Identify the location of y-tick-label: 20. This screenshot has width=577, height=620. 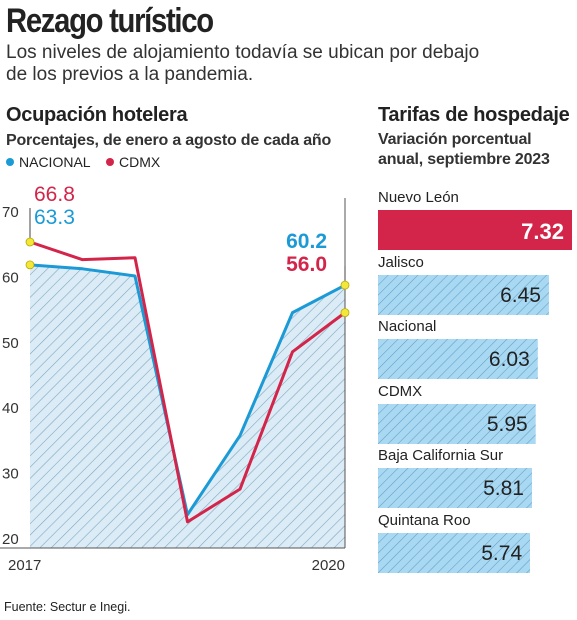
(10, 539).